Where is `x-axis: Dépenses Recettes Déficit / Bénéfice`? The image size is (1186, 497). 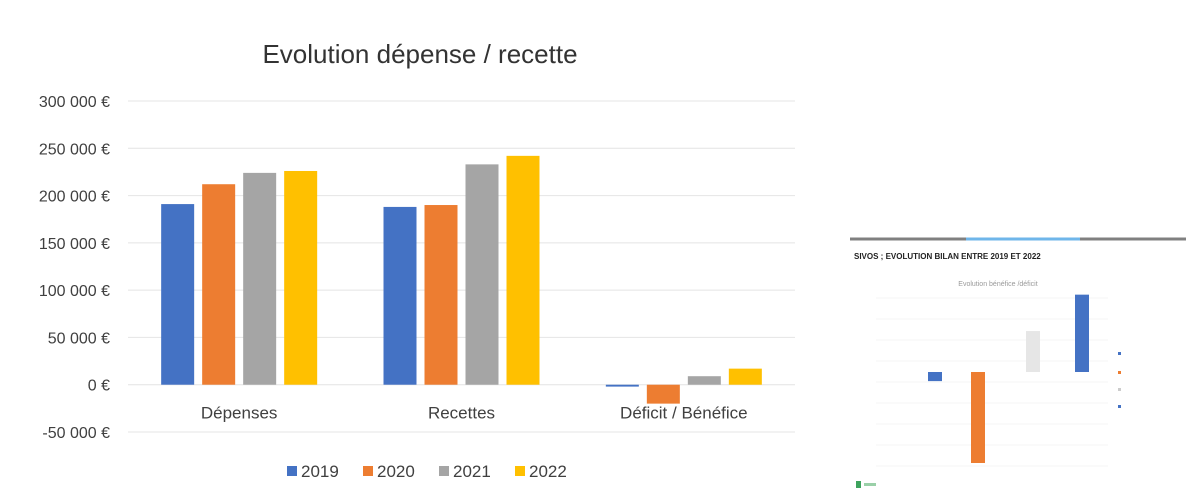 x-axis: Dépenses Recettes Déficit / Bénéfice is located at coordinates (474, 413).